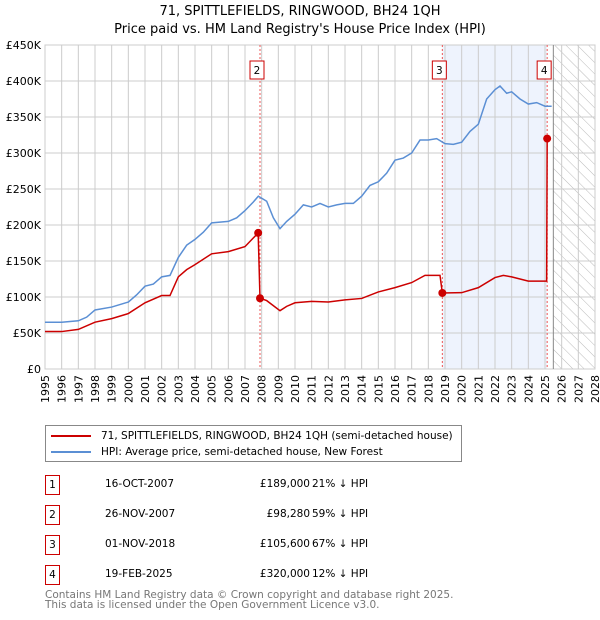 The width and height of the screenshot is (600, 620). What do you see at coordinates (512, 389) in the screenshot?
I see `x-tick-label: 2023` at bounding box center [512, 389].